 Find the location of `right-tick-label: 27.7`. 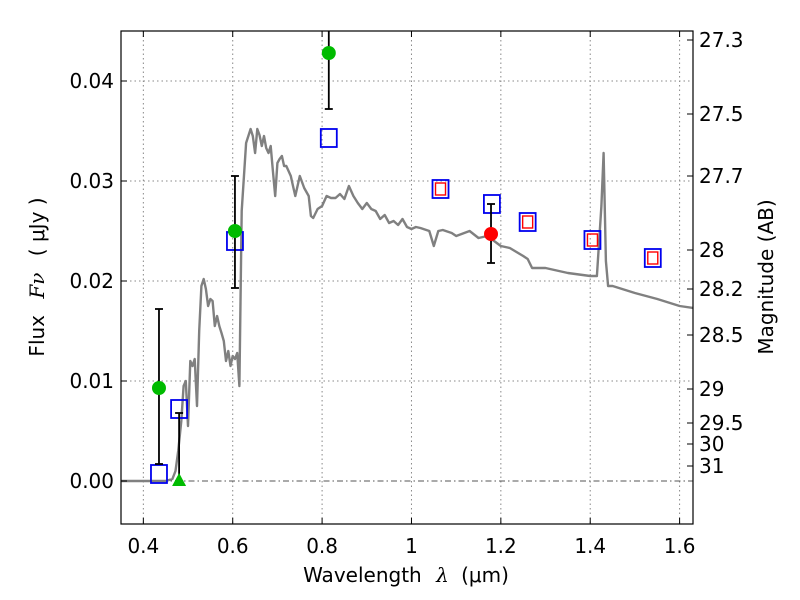

right-tick-label: 27.7 is located at coordinates (721, 176).